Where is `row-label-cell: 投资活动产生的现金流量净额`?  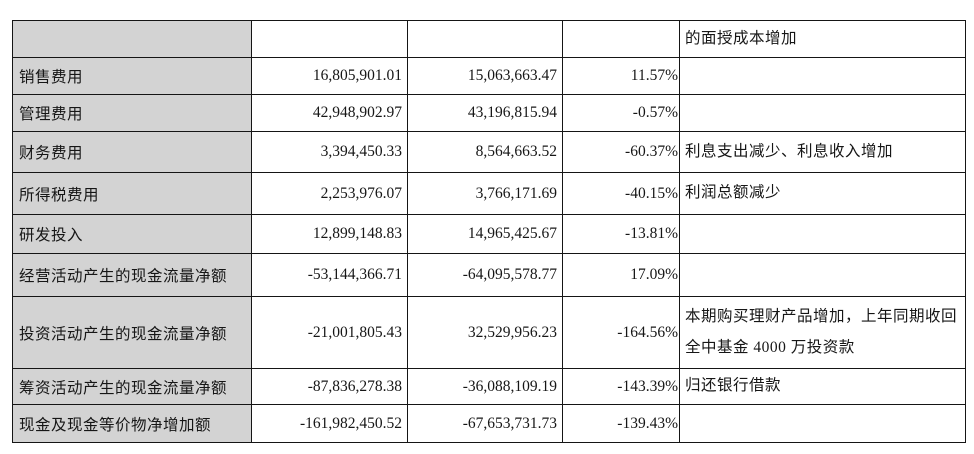 row-label-cell: 投资活动产生的现金流量净额 is located at coordinates (132, 332).